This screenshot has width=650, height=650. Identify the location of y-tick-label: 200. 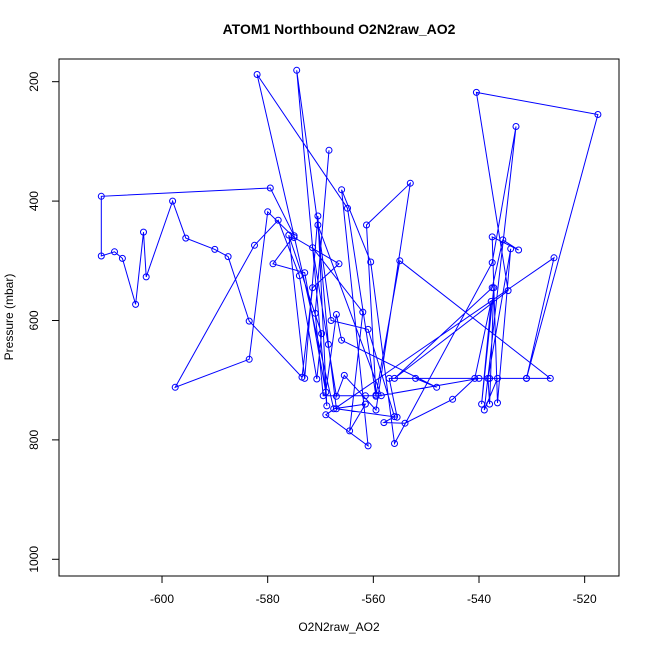
(34, 81).